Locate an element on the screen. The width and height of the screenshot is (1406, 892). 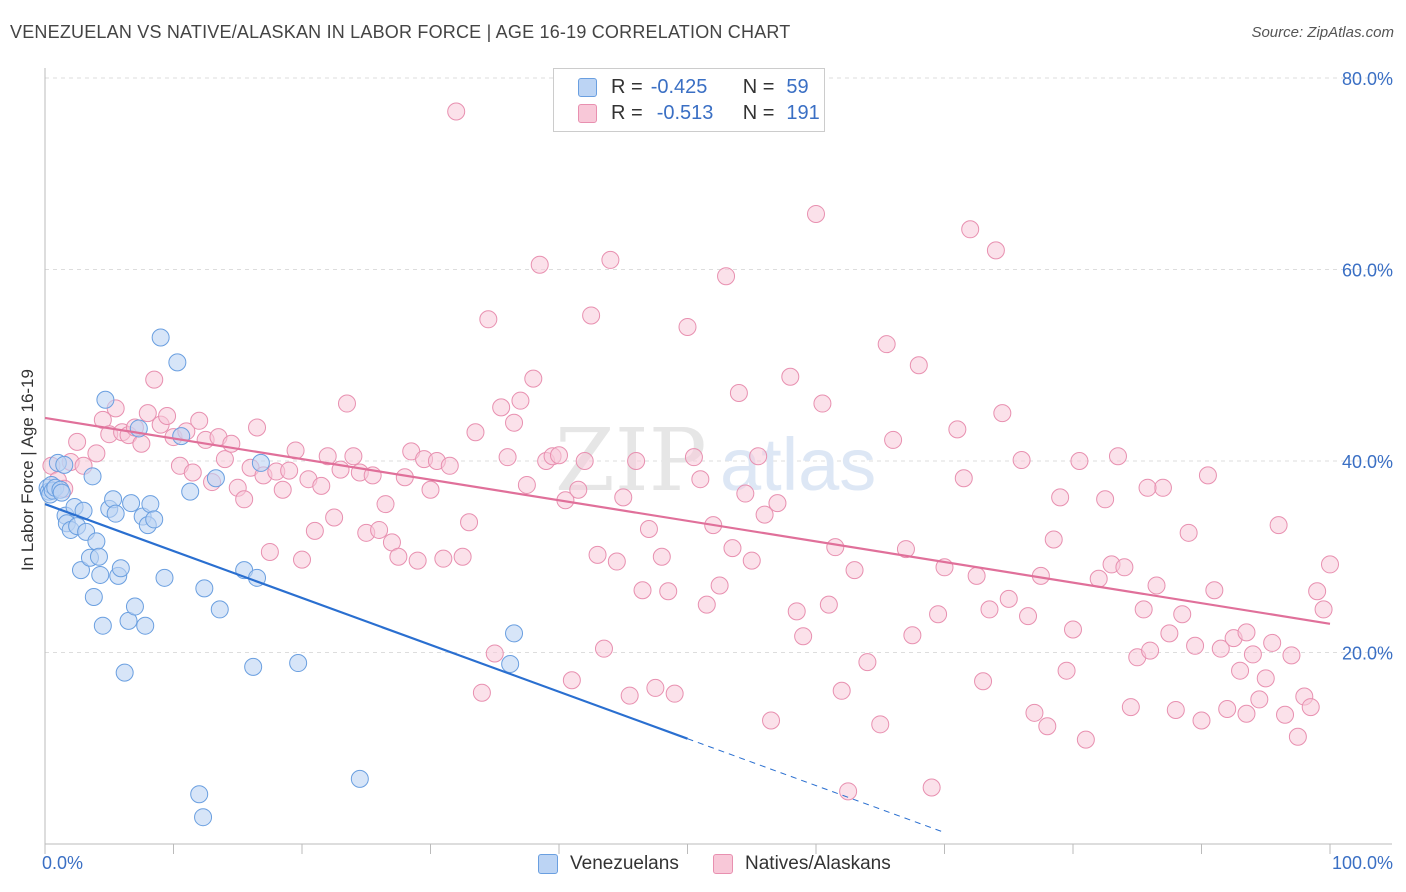
x-tick-label-max: 100.0% is located at coordinates (1362, 863).